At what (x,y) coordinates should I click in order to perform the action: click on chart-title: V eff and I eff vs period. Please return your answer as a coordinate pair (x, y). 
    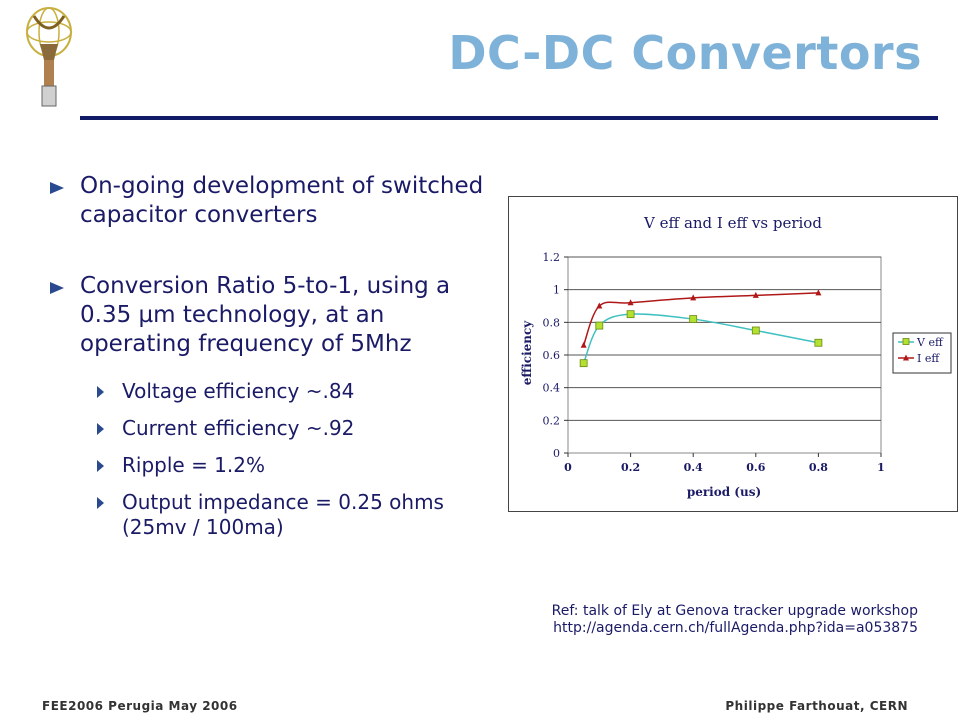
    Looking at the image, I should click on (732, 223).